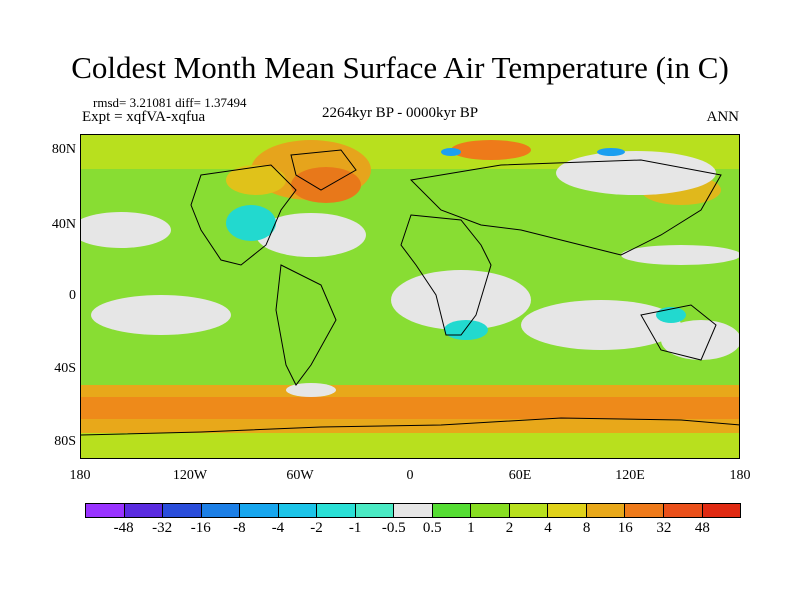  I want to click on stats-text: rmsd= 3.21081 diff= 1.37494, so click(170, 102).